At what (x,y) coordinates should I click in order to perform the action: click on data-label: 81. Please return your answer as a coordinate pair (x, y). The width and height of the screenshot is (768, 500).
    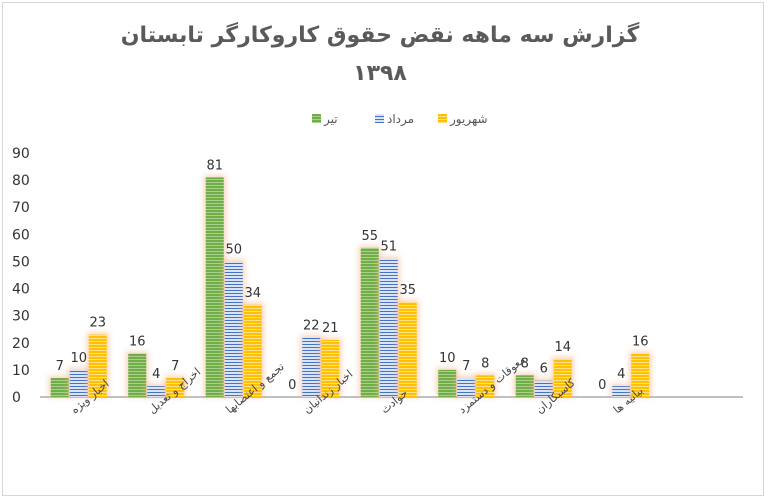
    Looking at the image, I should click on (214, 165).